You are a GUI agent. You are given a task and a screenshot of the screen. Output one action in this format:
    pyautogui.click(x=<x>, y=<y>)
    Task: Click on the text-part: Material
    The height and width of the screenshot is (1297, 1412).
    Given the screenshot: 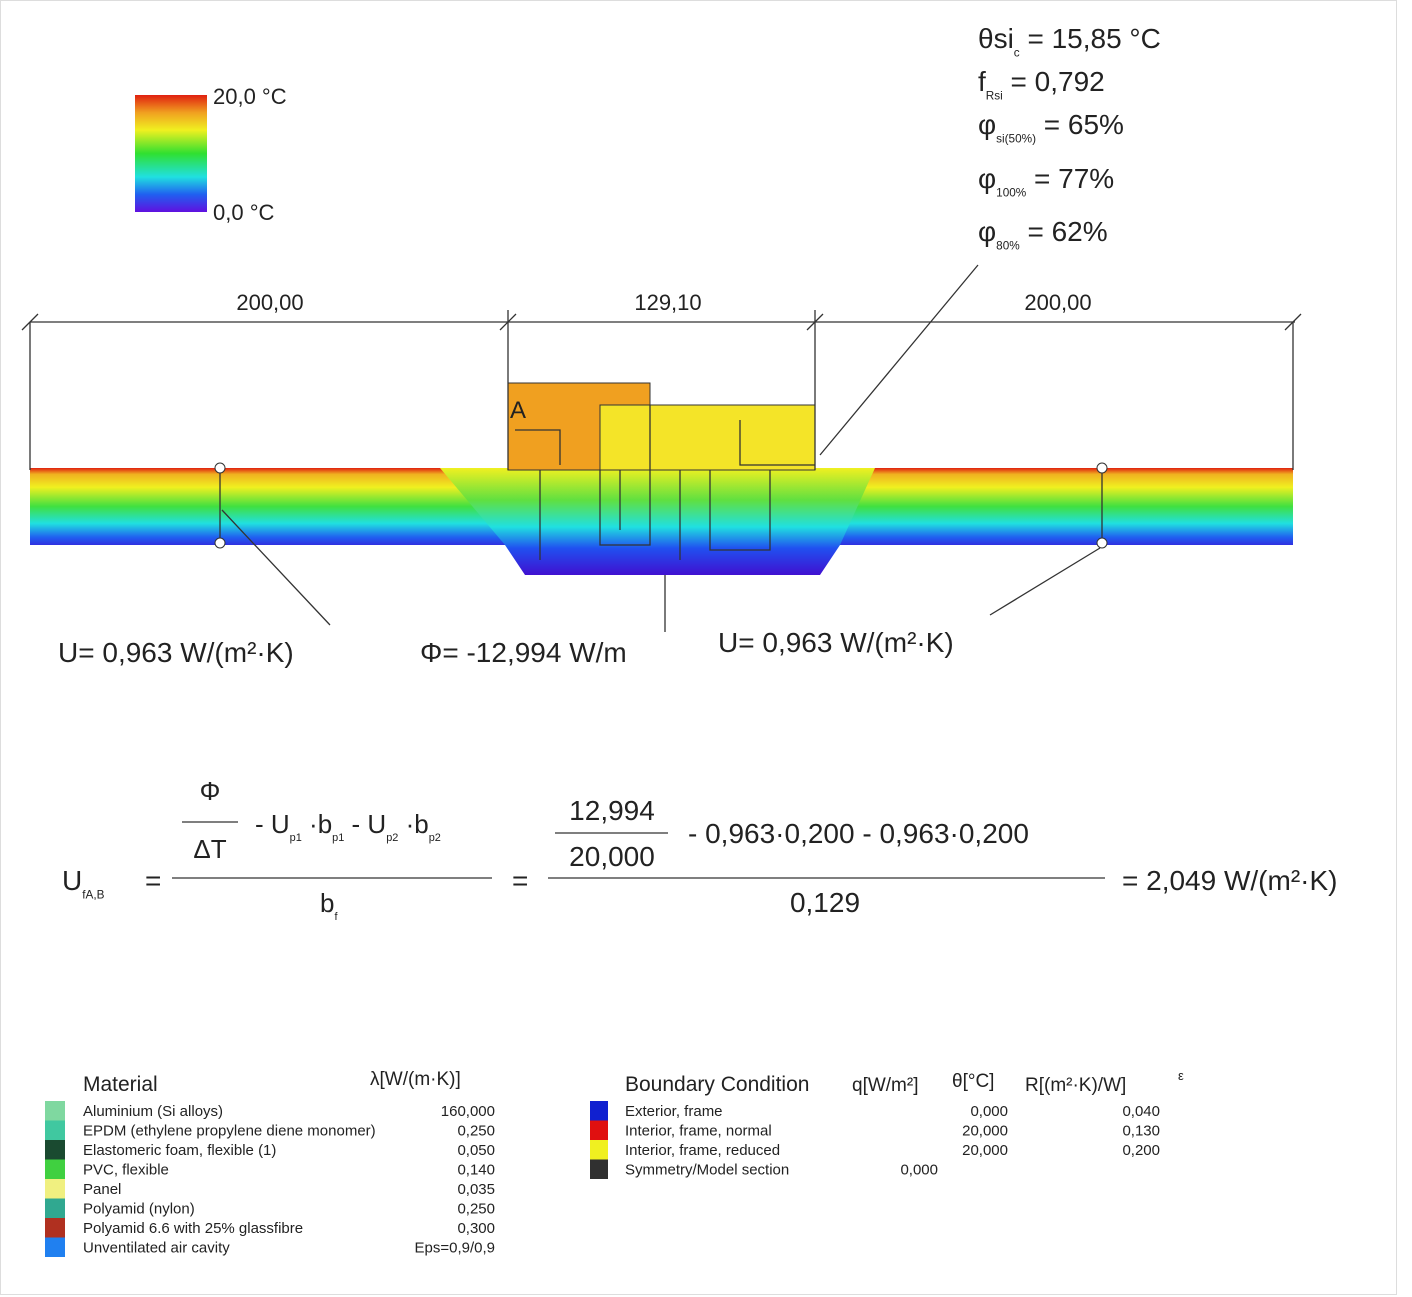 What is the action you would take?
    pyautogui.click(x=120, y=1084)
    